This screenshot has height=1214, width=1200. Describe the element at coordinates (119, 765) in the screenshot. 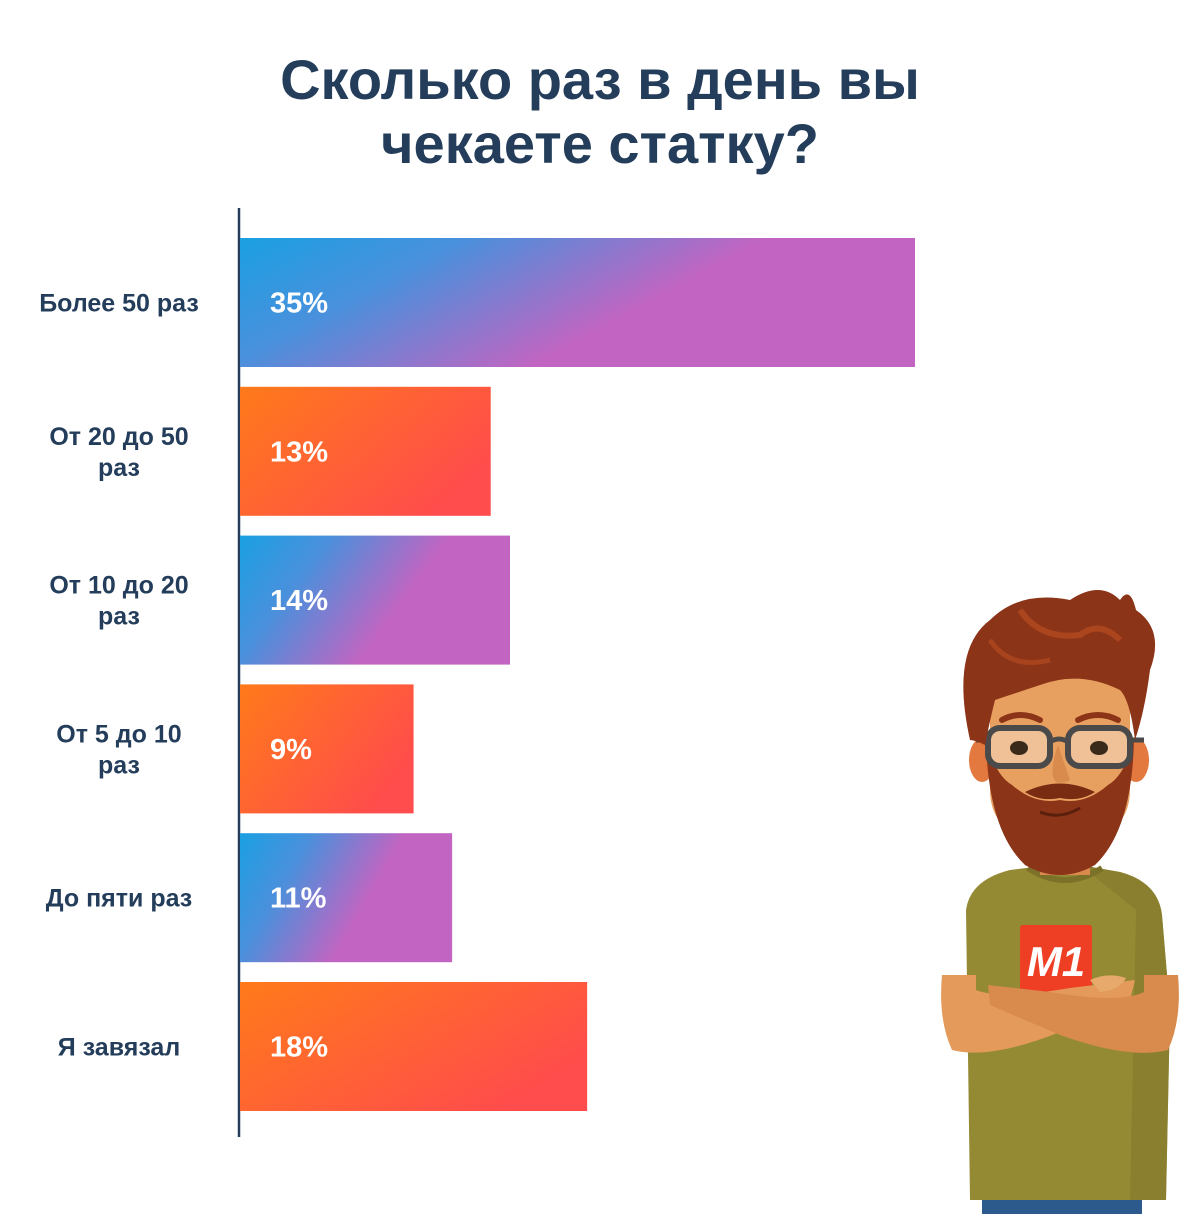

I see `category-label-4-line-2: раз` at that location.